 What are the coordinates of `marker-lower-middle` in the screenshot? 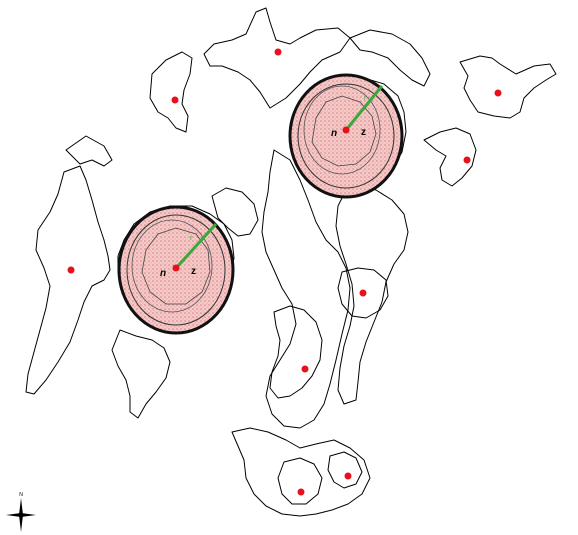 It's located at (305, 369).